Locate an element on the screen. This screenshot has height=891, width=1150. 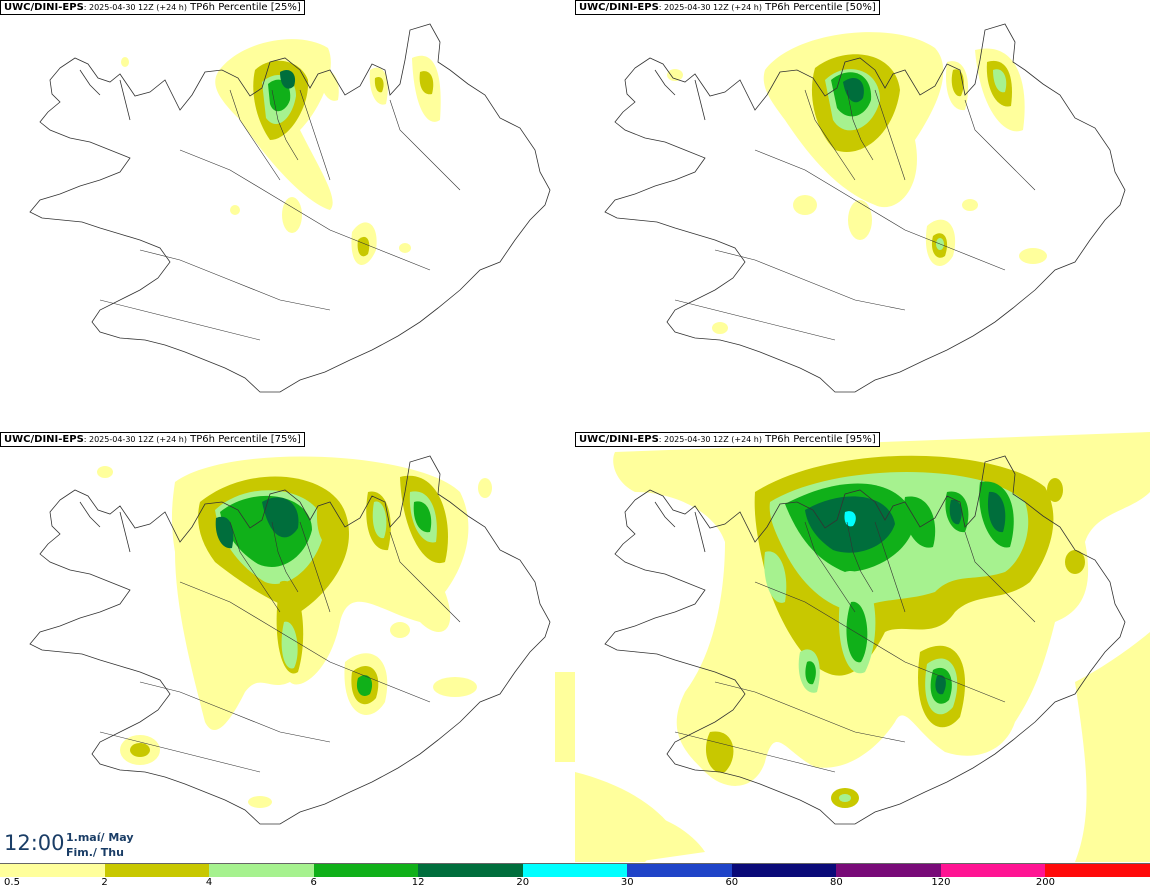
legend-tick-label: 2 is located at coordinates (104, 882).